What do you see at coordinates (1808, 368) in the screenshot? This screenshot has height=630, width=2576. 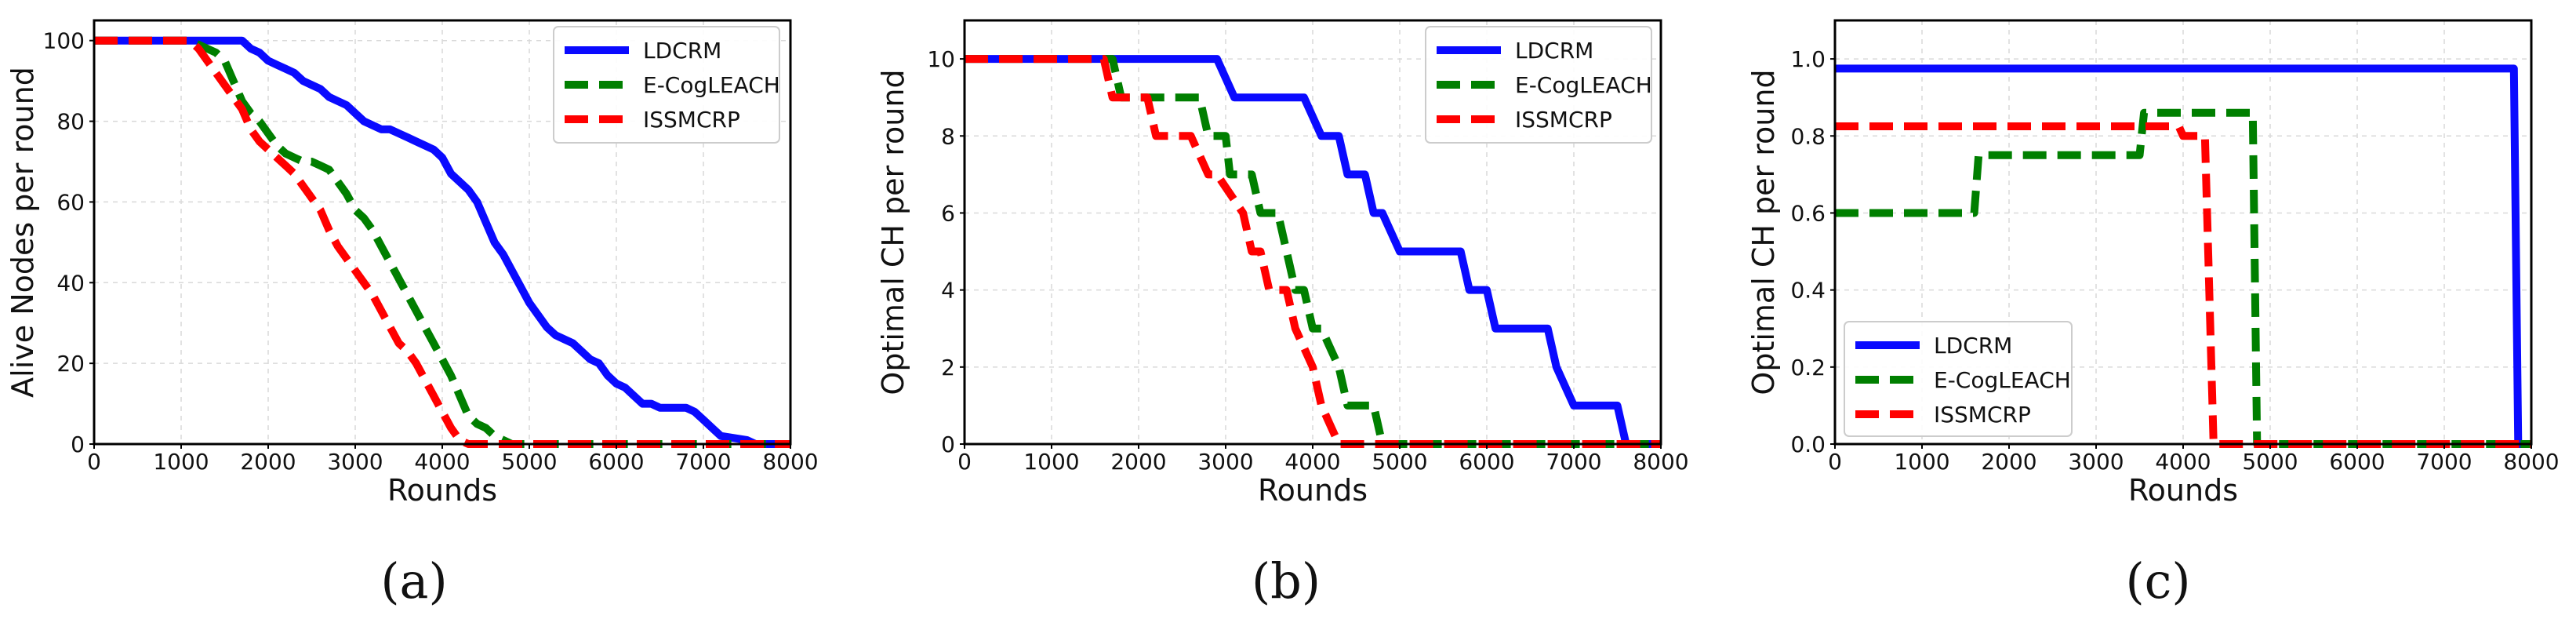 I see `y-tick-label: 0.2` at bounding box center [1808, 368].